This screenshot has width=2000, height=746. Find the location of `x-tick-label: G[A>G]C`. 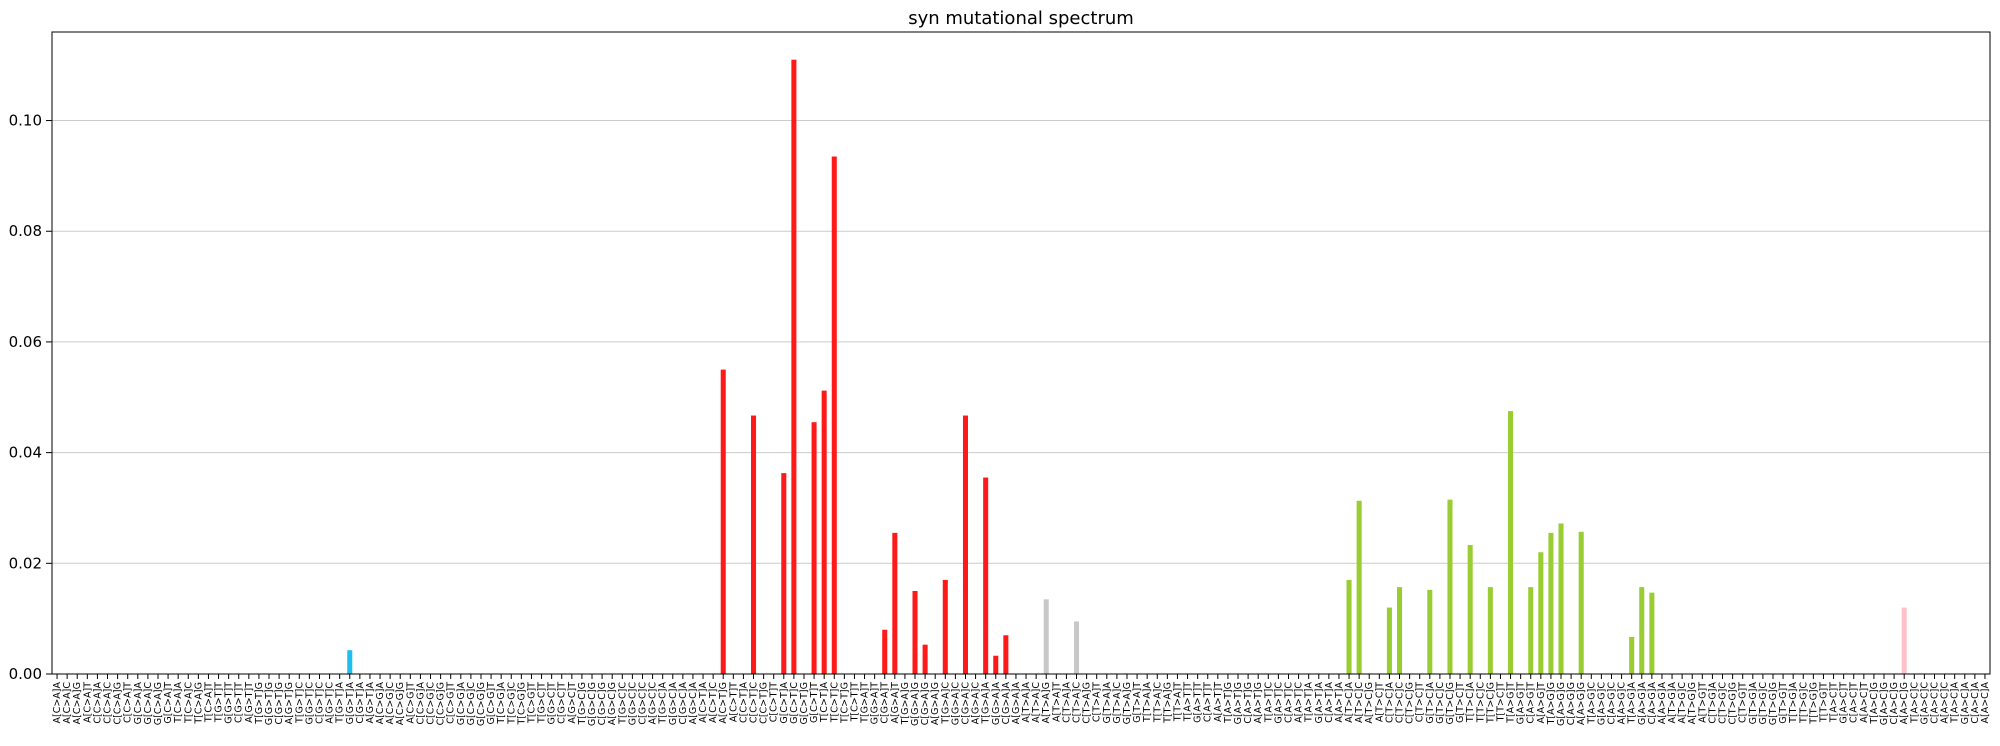

x-tick-label: G[A>G]C is located at coordinates (1601, 704).